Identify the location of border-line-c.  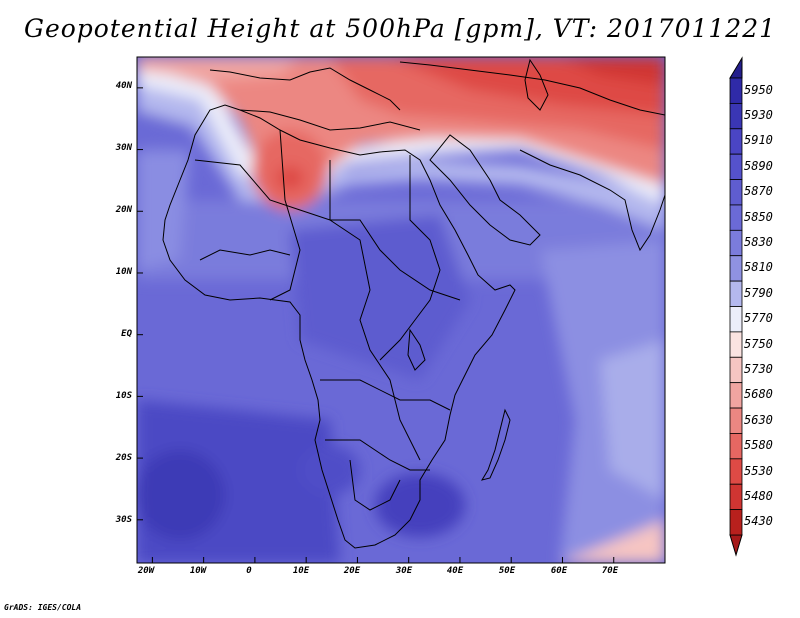
(285, 215).